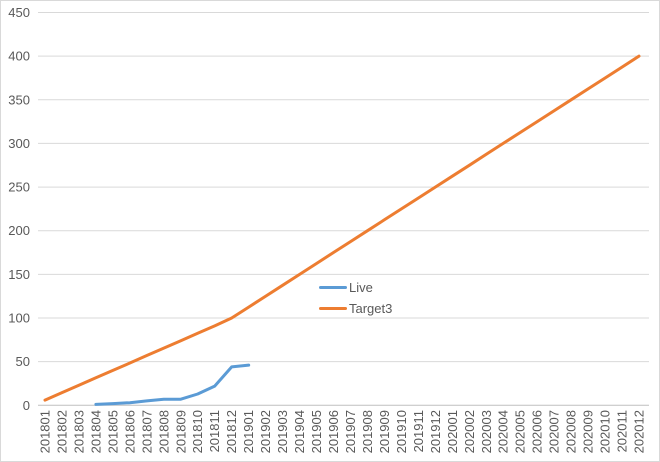 This screenshot has height=462, width=660. Describe the element at coordinates (265, 431) in the screenshot. I see `x-axis-tick-label: 201902` at that location.